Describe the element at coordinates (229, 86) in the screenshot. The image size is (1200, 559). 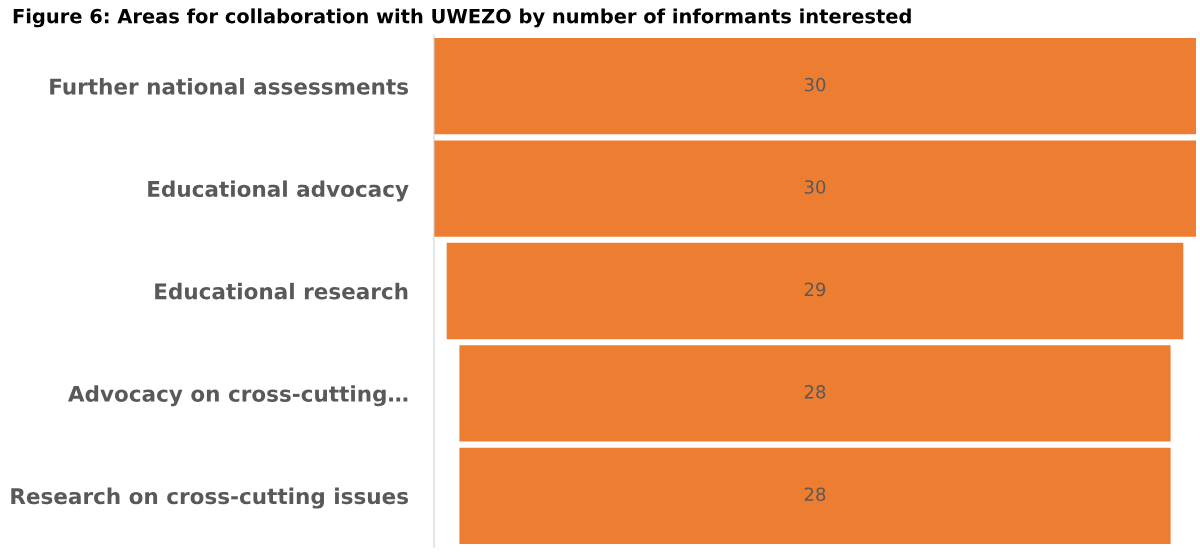
I see `category-label: Further national assessments` at that location.